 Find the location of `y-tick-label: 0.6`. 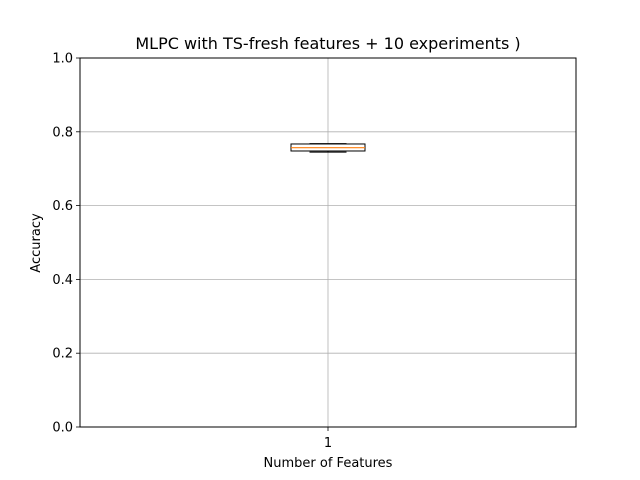

y-tick-label: 0.6 is located at coordinates (62, 206).